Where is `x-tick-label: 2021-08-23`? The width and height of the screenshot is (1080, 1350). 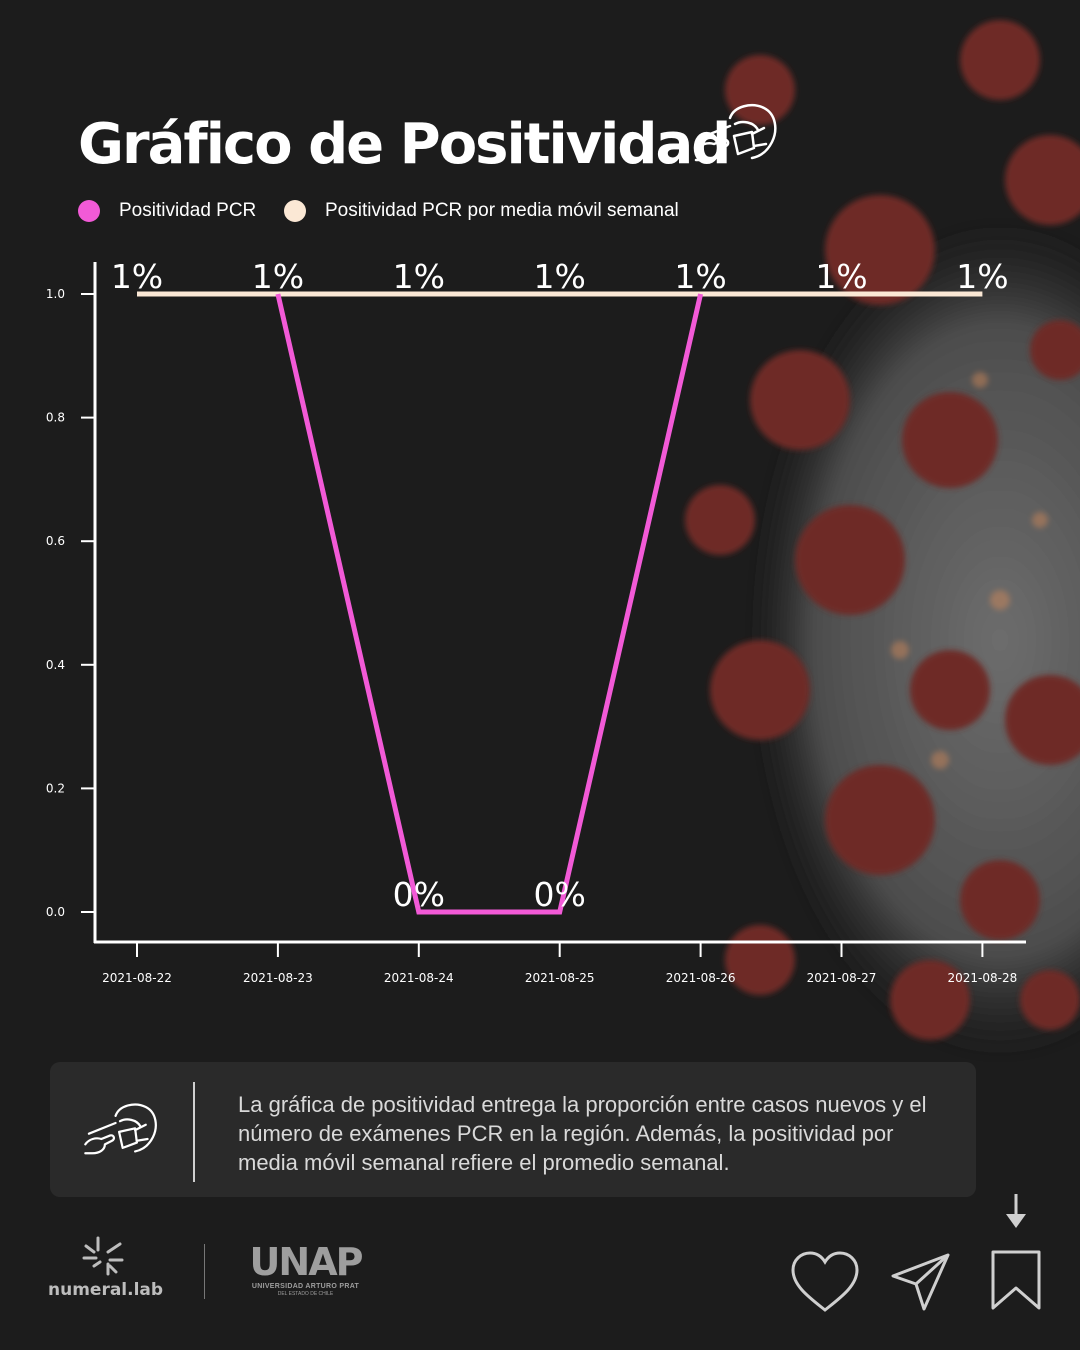 x-tick-label: 2021-08-23 is located at coordinates (278, 978).